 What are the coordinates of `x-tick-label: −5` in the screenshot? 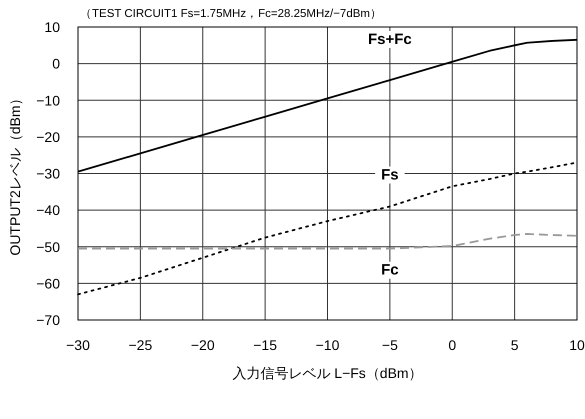 It's located at (390, 345).